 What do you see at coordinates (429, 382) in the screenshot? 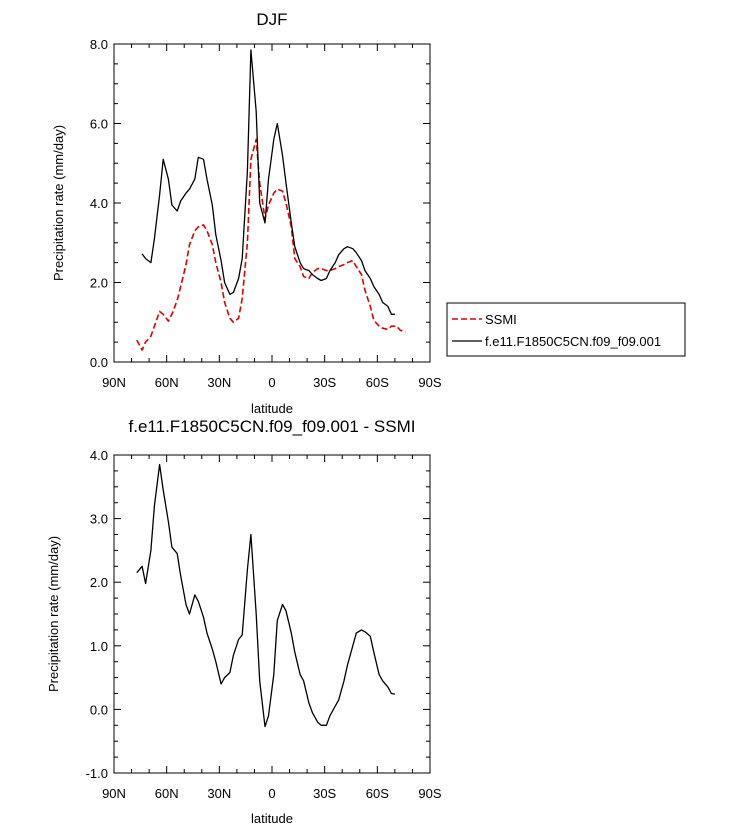
I see `panel-top-x-tick-label: 90S` at bounding box center [429, 382].